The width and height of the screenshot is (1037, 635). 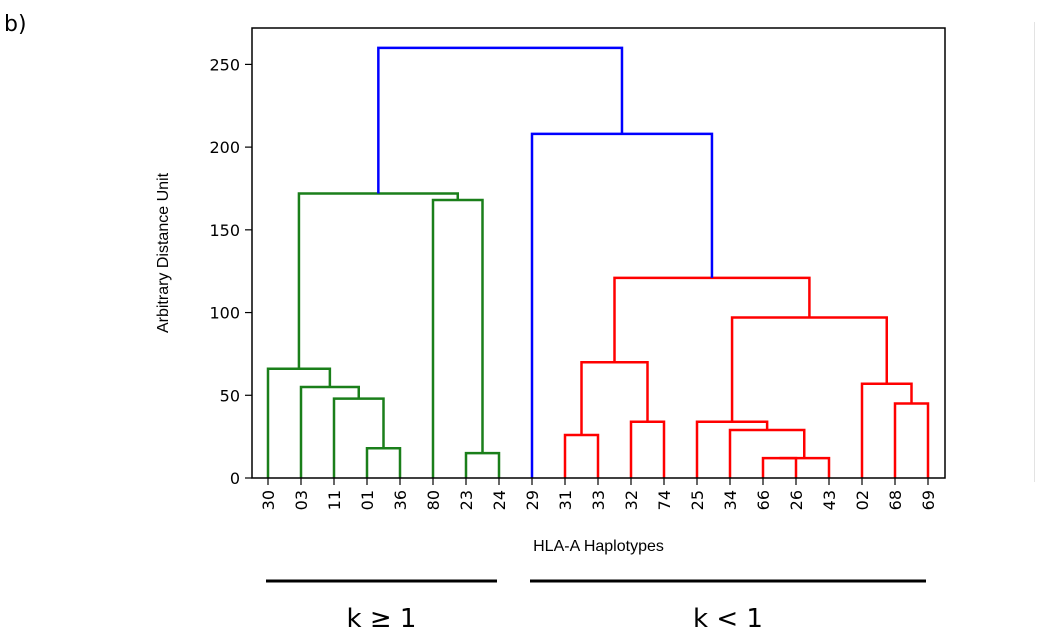 What do you see at coordinates (728, 619) in the screenshot?
I see `group-label-1: k < 1` at bounding box center [728, 619].